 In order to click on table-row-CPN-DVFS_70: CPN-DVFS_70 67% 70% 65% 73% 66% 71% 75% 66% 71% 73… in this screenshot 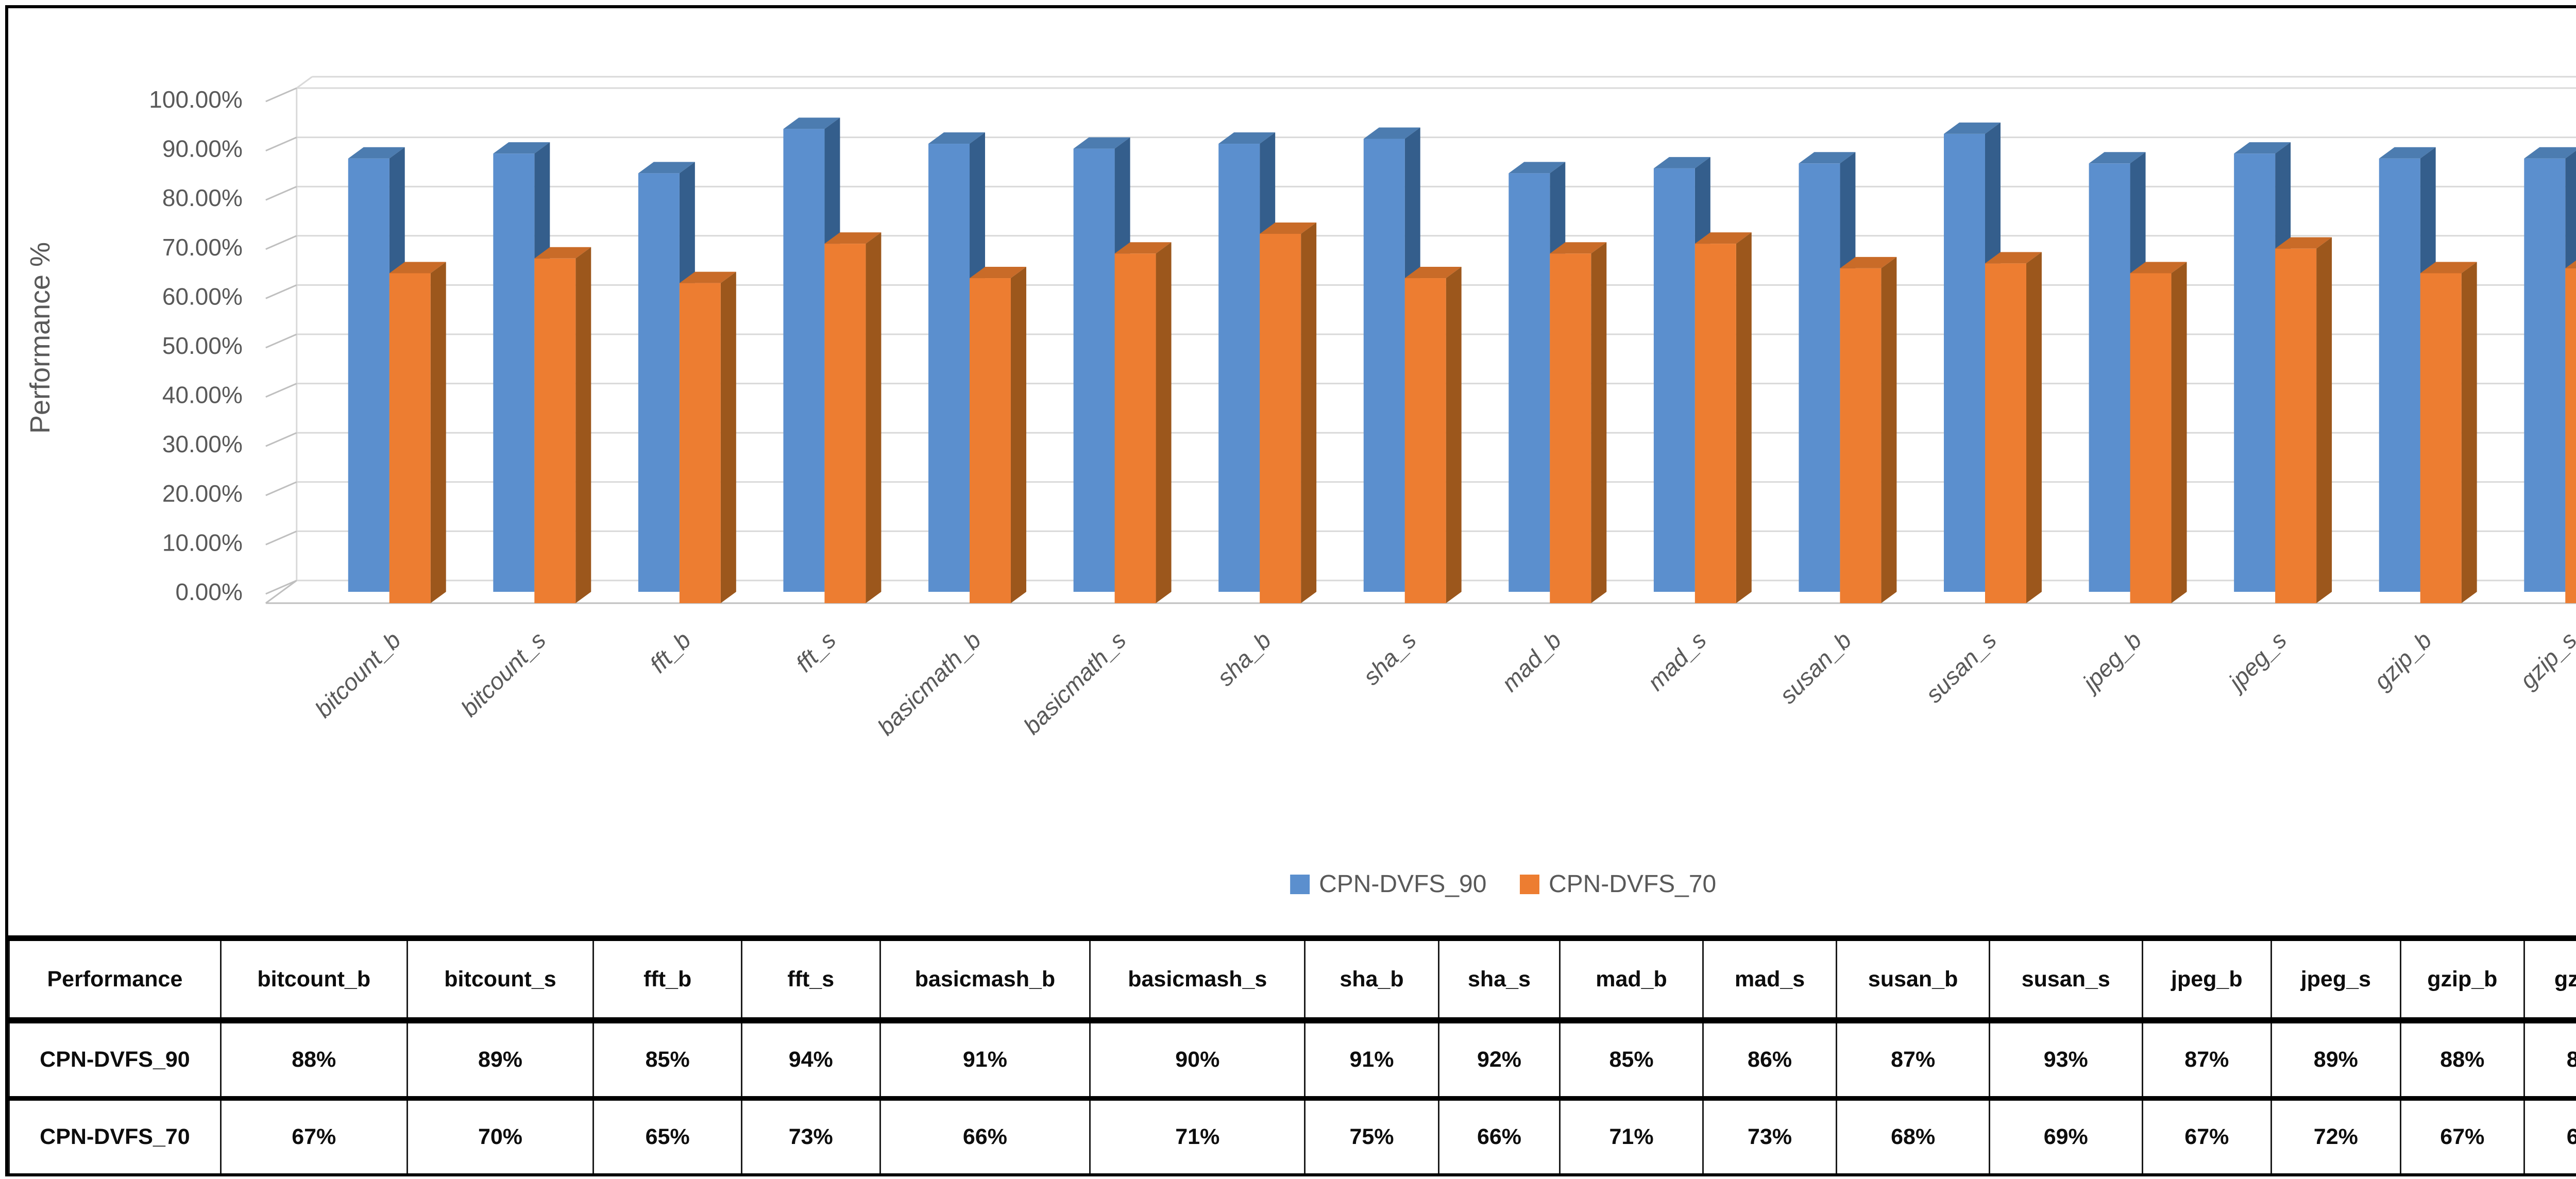, I will do `click(1292, 1136)`.